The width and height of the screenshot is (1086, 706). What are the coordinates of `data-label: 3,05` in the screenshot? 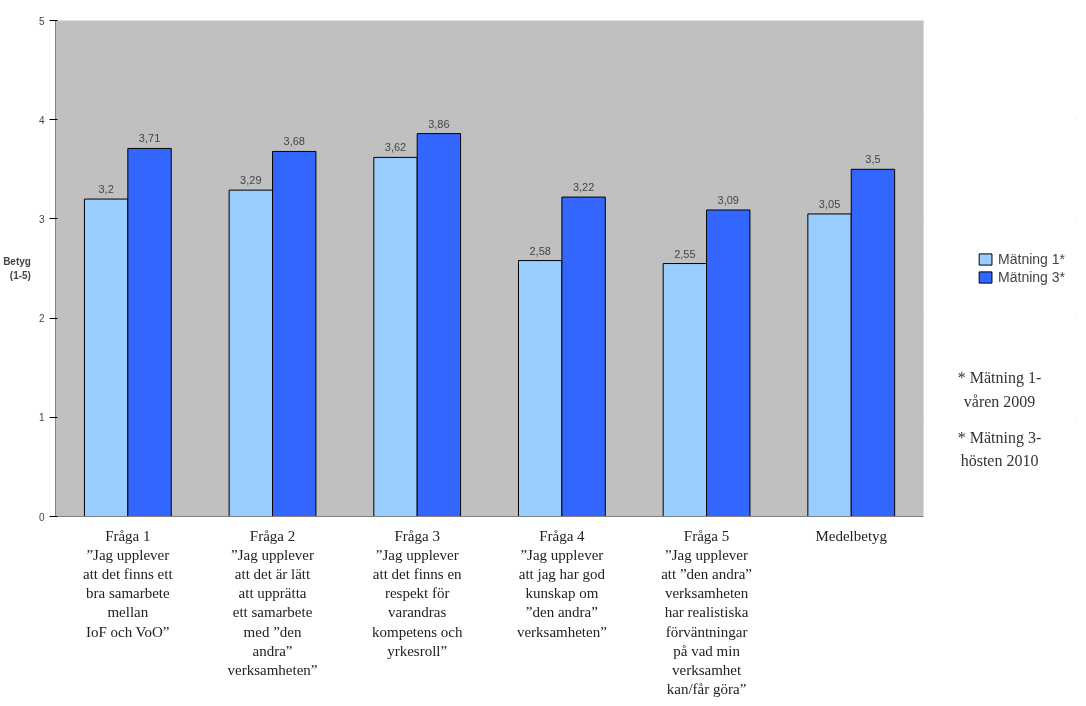 It's located at (829, 203).